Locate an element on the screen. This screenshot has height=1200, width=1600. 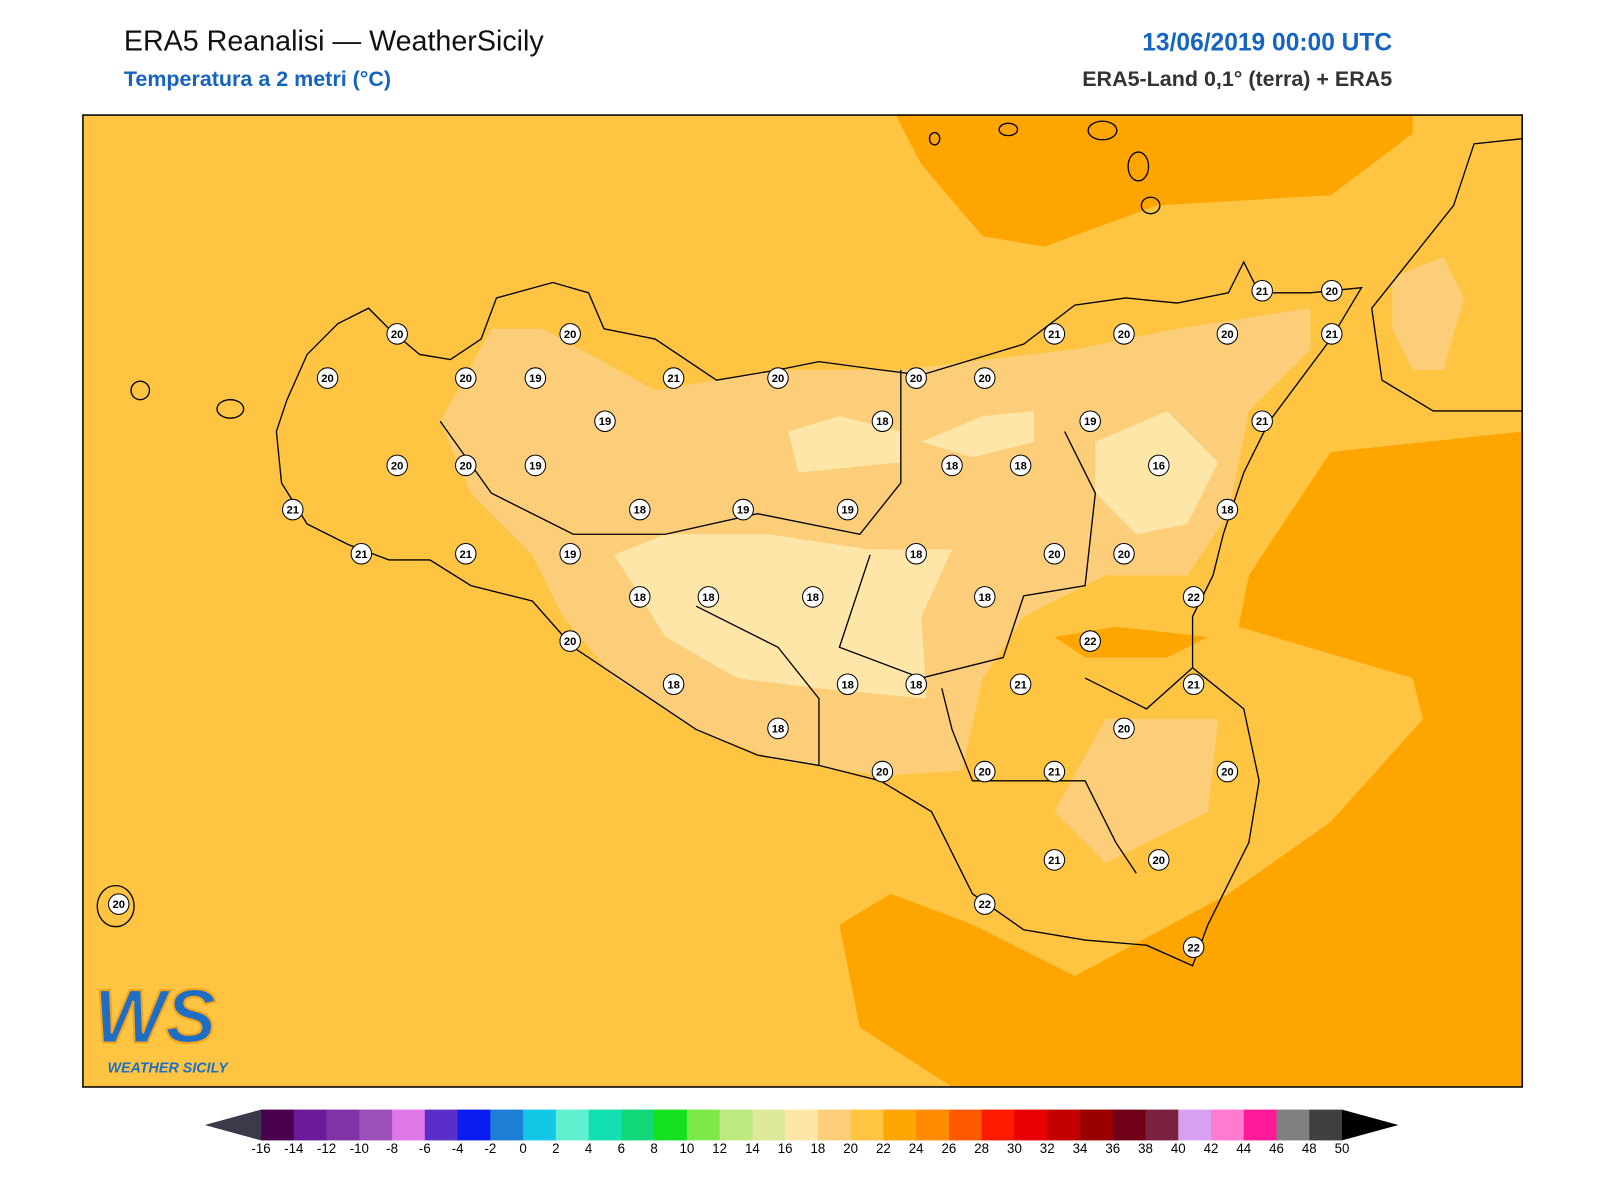
station: 19 is located at coordinates (1090, 421).